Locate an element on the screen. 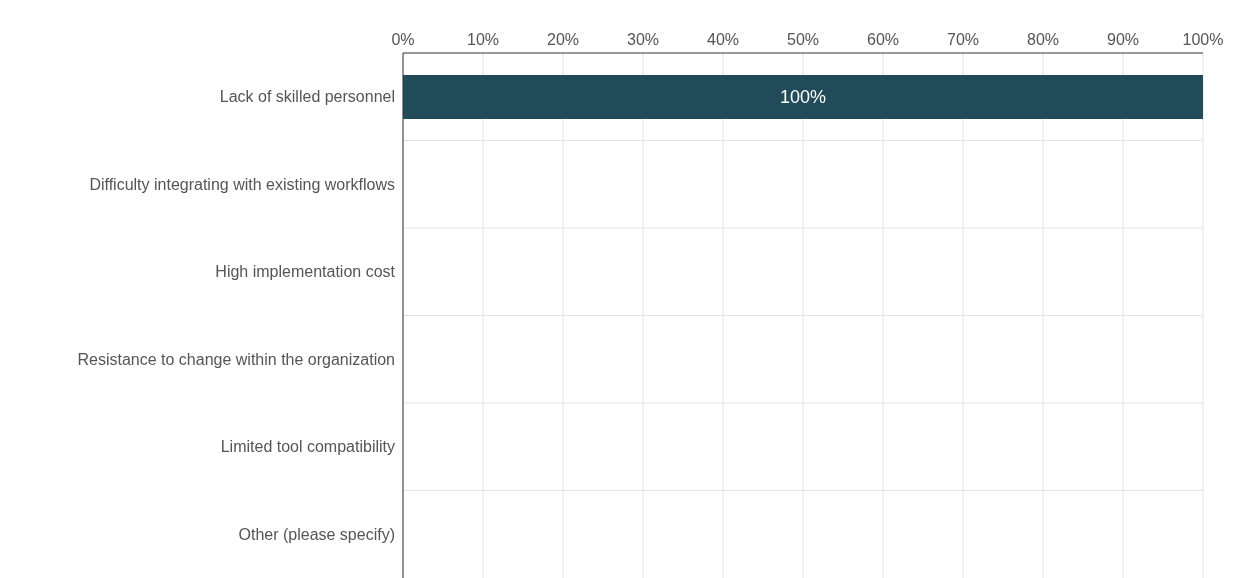 This screenshot has height=578, width=1237. x-tick-label: 100% is located at coordinates (1203, 39).